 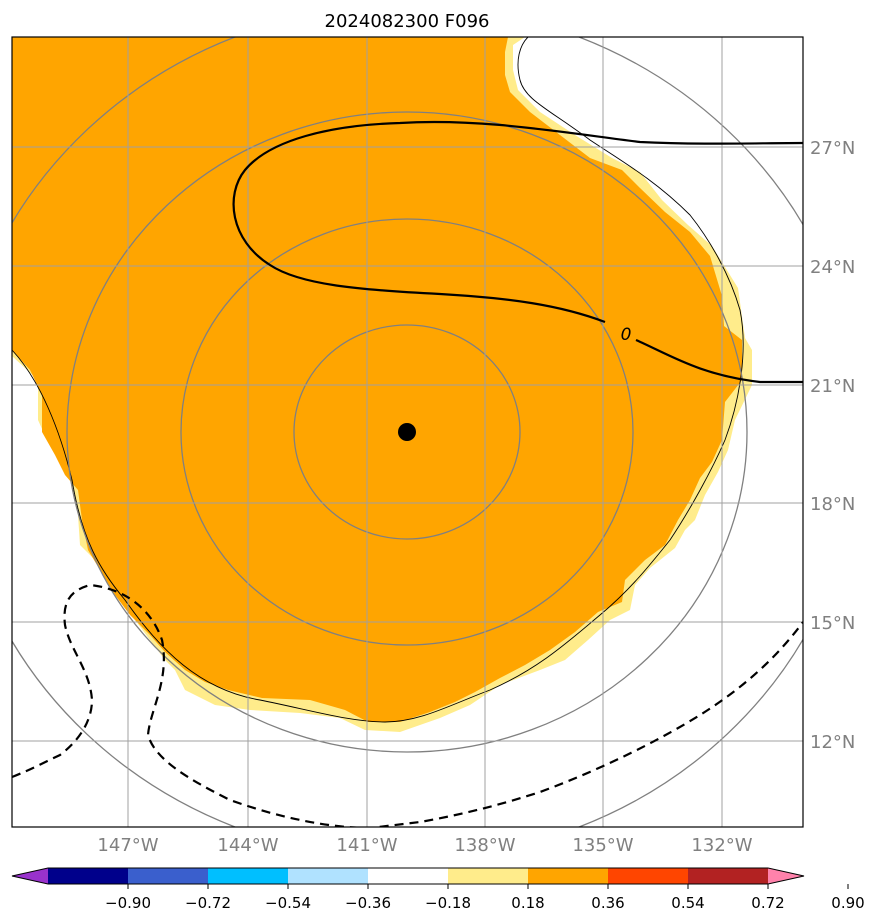 I want to click on lon-tick-label: 147°W, so click(x=127, y=845).